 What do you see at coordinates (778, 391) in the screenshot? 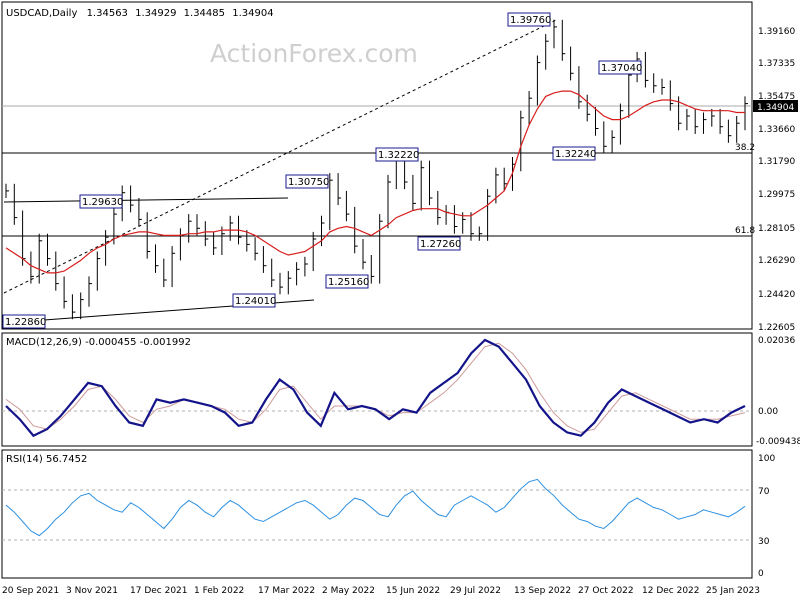
I see `macd-y-axis: 0.02036 0.00 -0.009438` at bounding box center [778, 391].